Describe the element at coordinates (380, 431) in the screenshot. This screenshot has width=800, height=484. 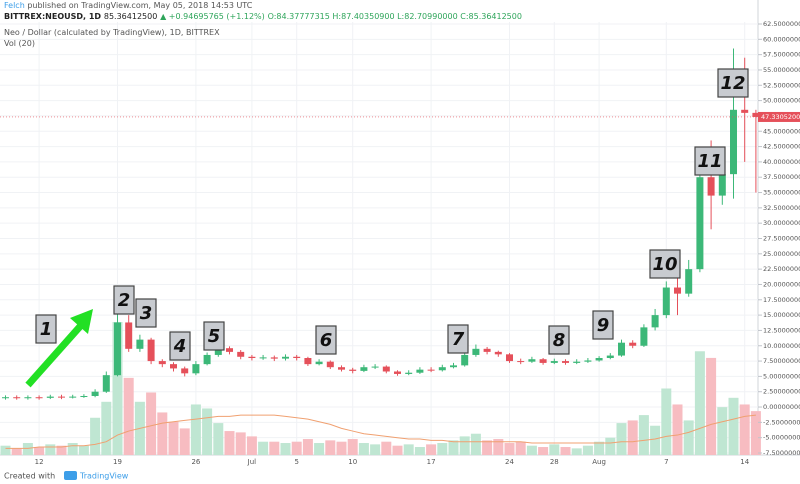
I see `volume-ma` at that location.